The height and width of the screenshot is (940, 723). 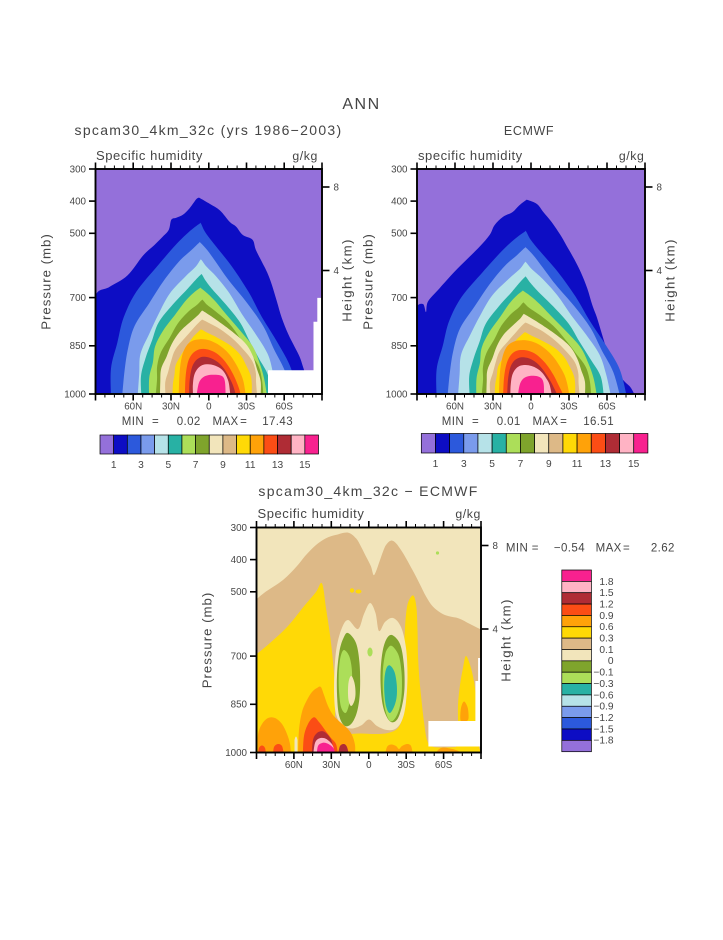 What do you see at coordinates (603, 729) in the screenshot?
I see `svg-text: −1.5` at bounding box center [603, 729].